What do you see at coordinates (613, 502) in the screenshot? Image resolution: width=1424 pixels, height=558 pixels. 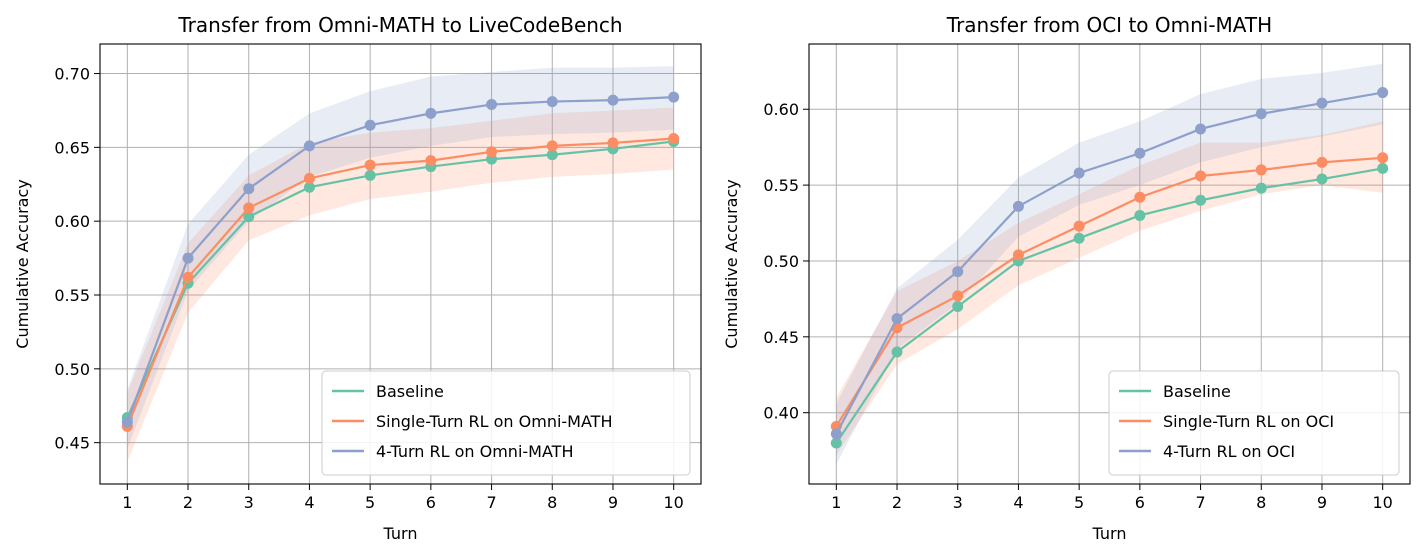 I see `left-xtick-label-9: 9` at bounding box center [613, 502].